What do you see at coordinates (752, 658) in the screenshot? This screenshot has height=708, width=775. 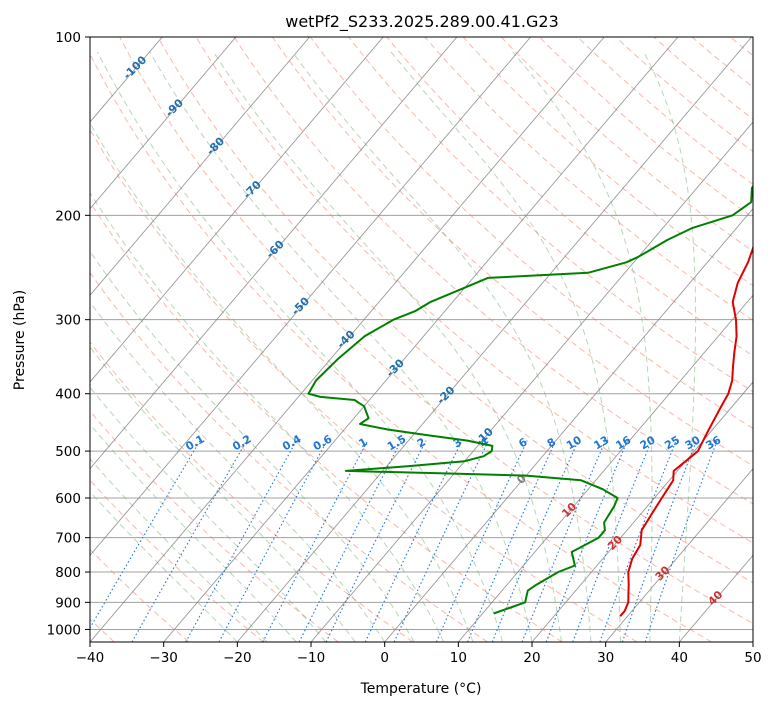 I see `x-tick-label: 50` at bounding box center [752, 658].